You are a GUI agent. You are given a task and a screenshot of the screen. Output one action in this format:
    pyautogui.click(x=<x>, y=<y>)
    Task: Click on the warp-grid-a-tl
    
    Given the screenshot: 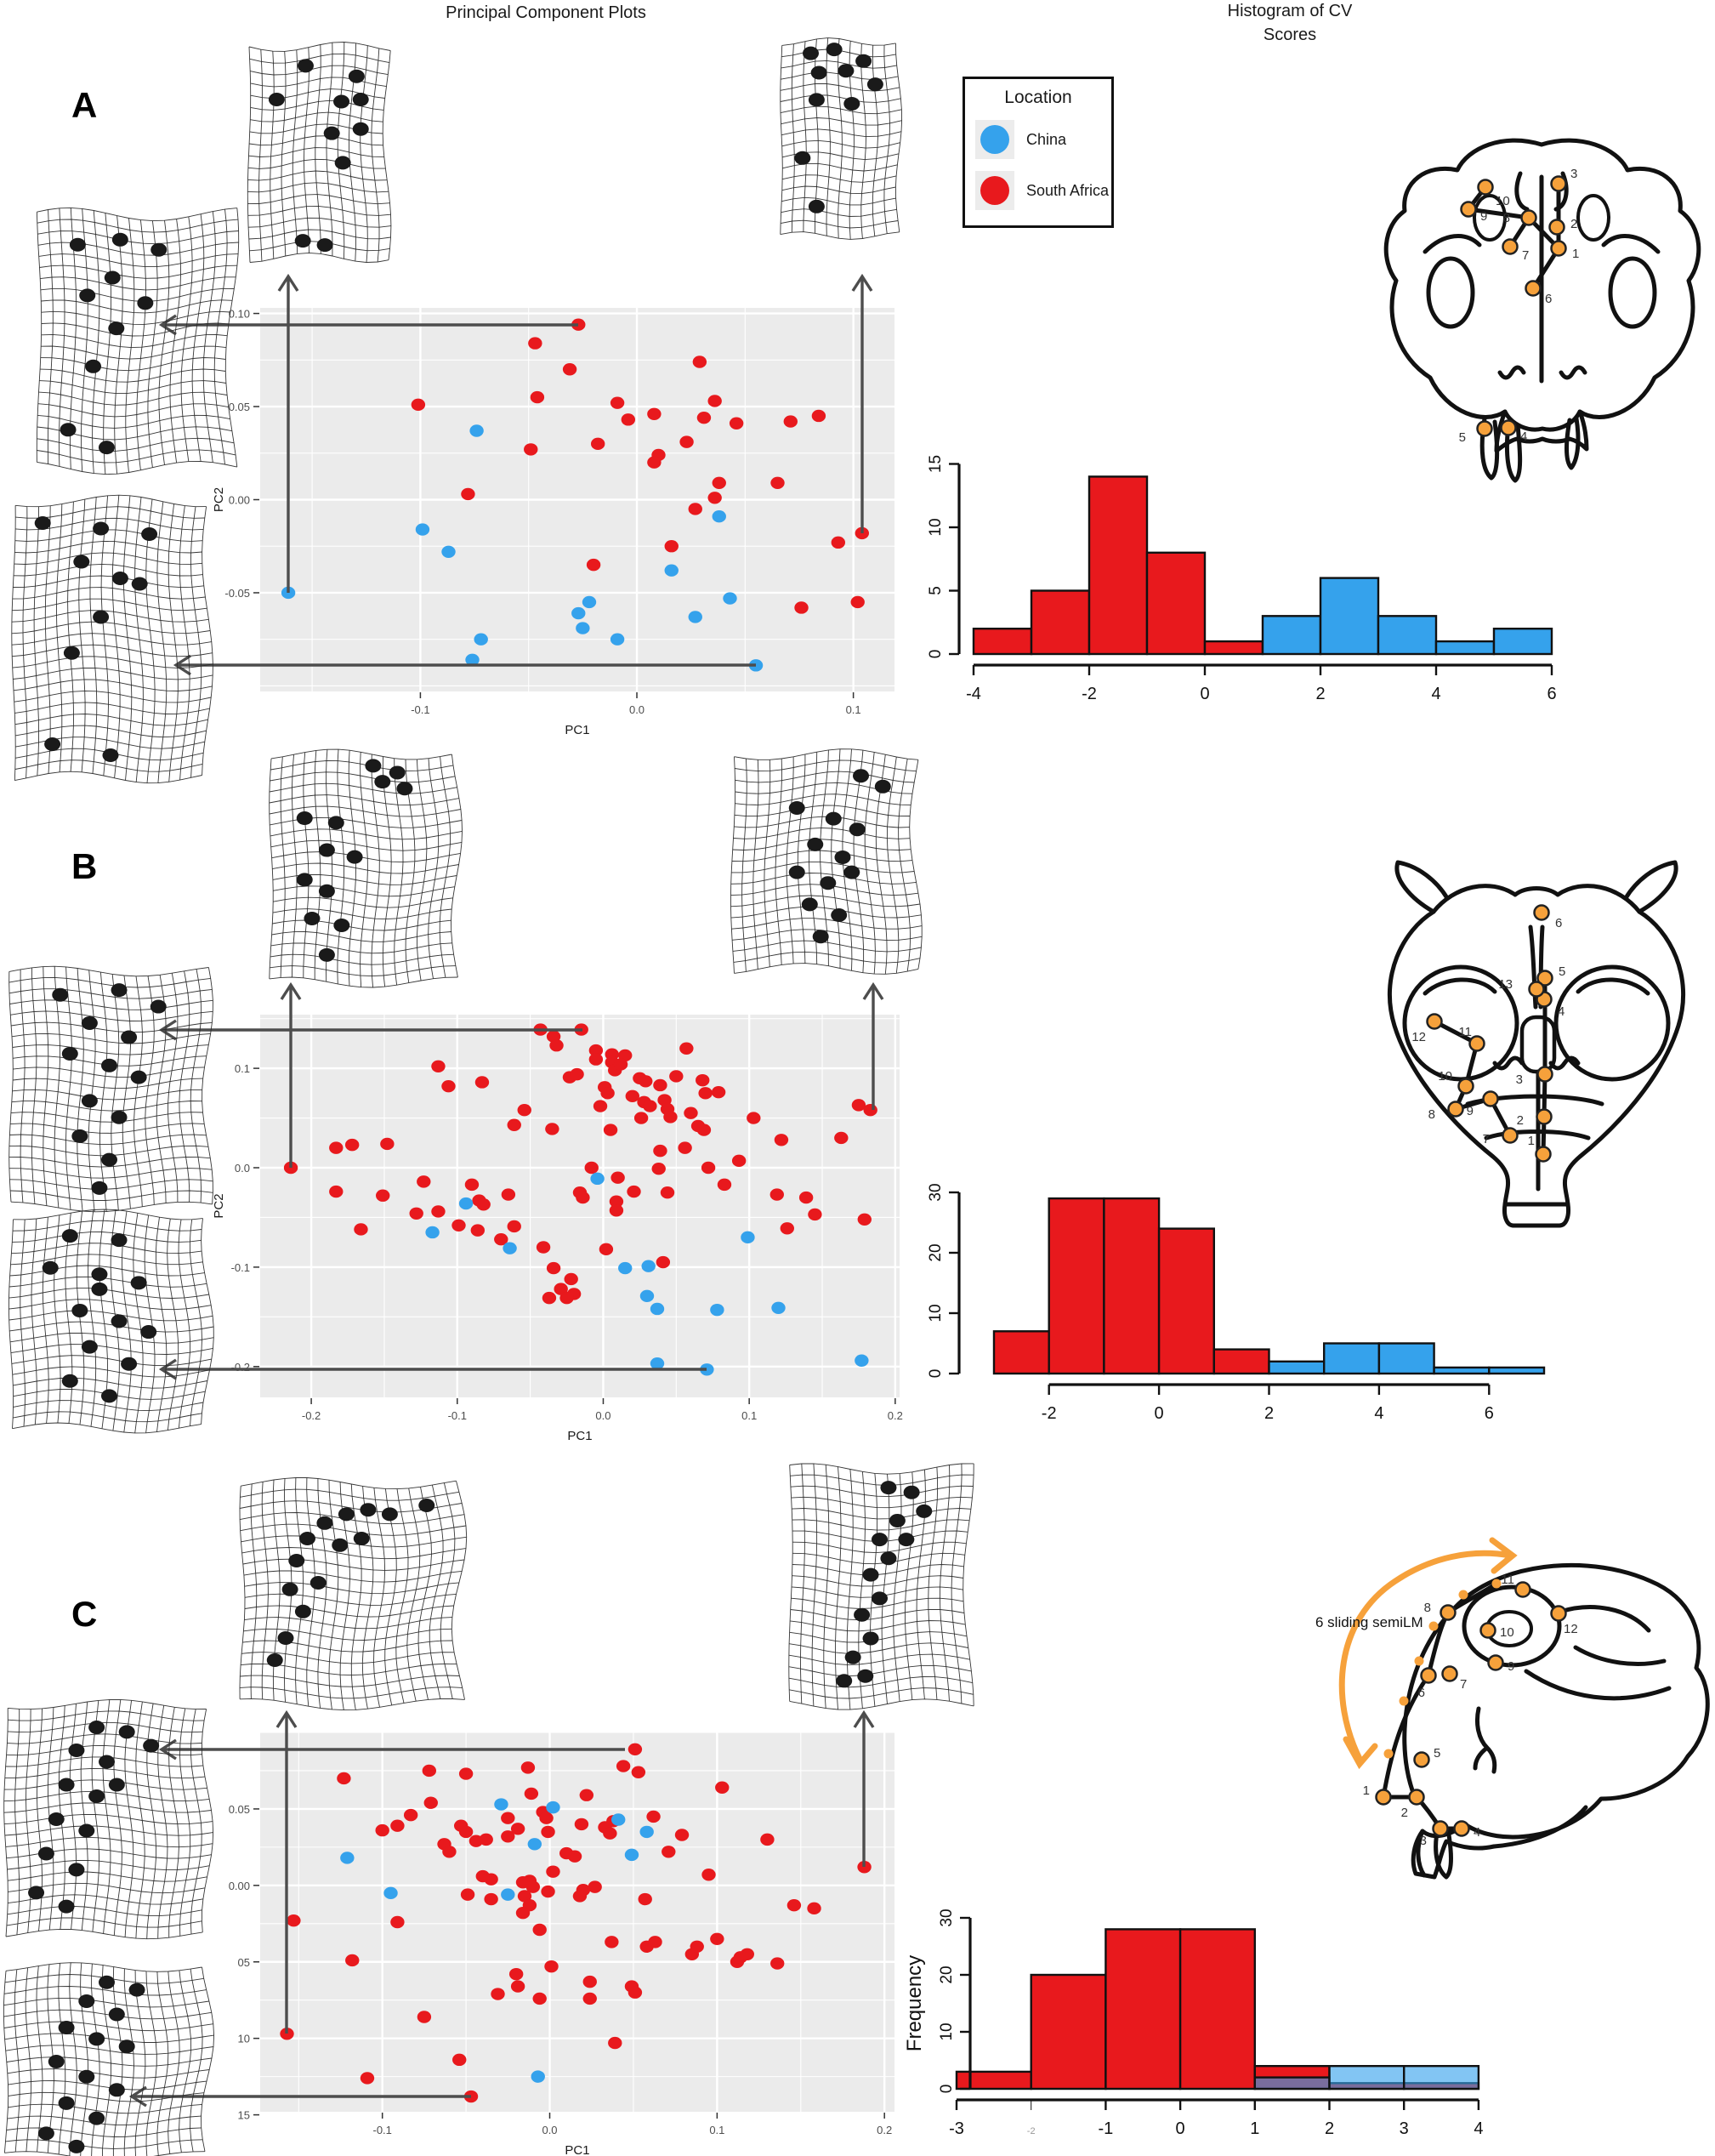 What is the action you would take?
    pyautogui.click(x=319, y=153)
    